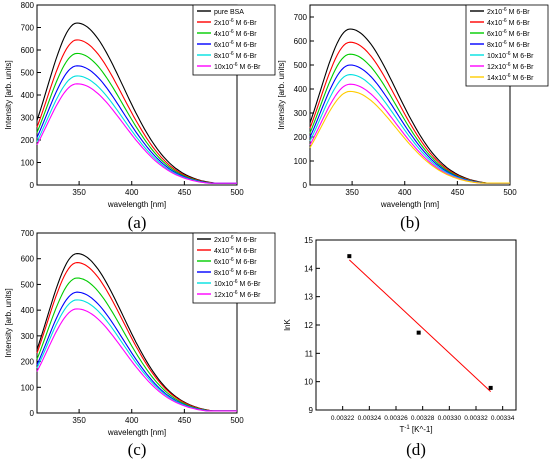  What do you see at coordinates (415, 429) in the screenshot?
I see `x-axis-label: T-1 [K^-1]` at bounding box center [415, 429].